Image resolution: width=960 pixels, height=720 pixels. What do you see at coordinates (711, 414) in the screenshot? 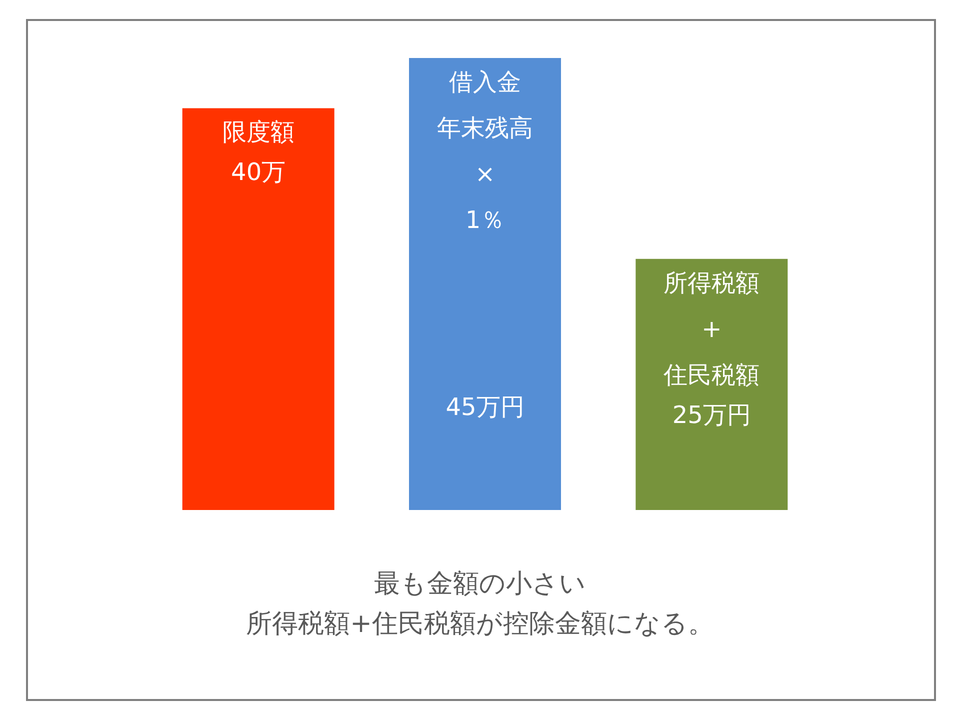
I see `data-label: 25万円` at bounding box center [711, 414].